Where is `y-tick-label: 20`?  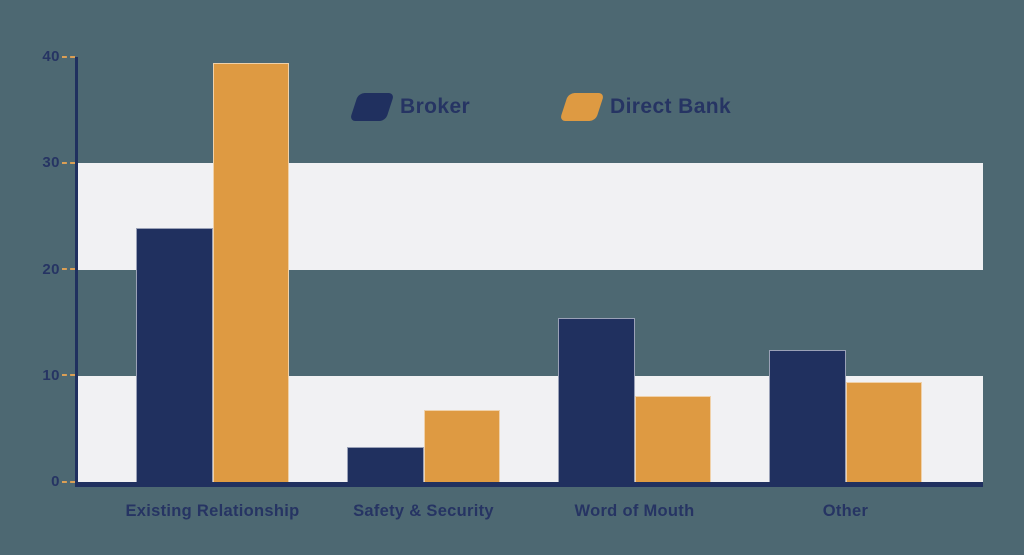 y-tick-label: 20 is located at coordinates (51, 269).